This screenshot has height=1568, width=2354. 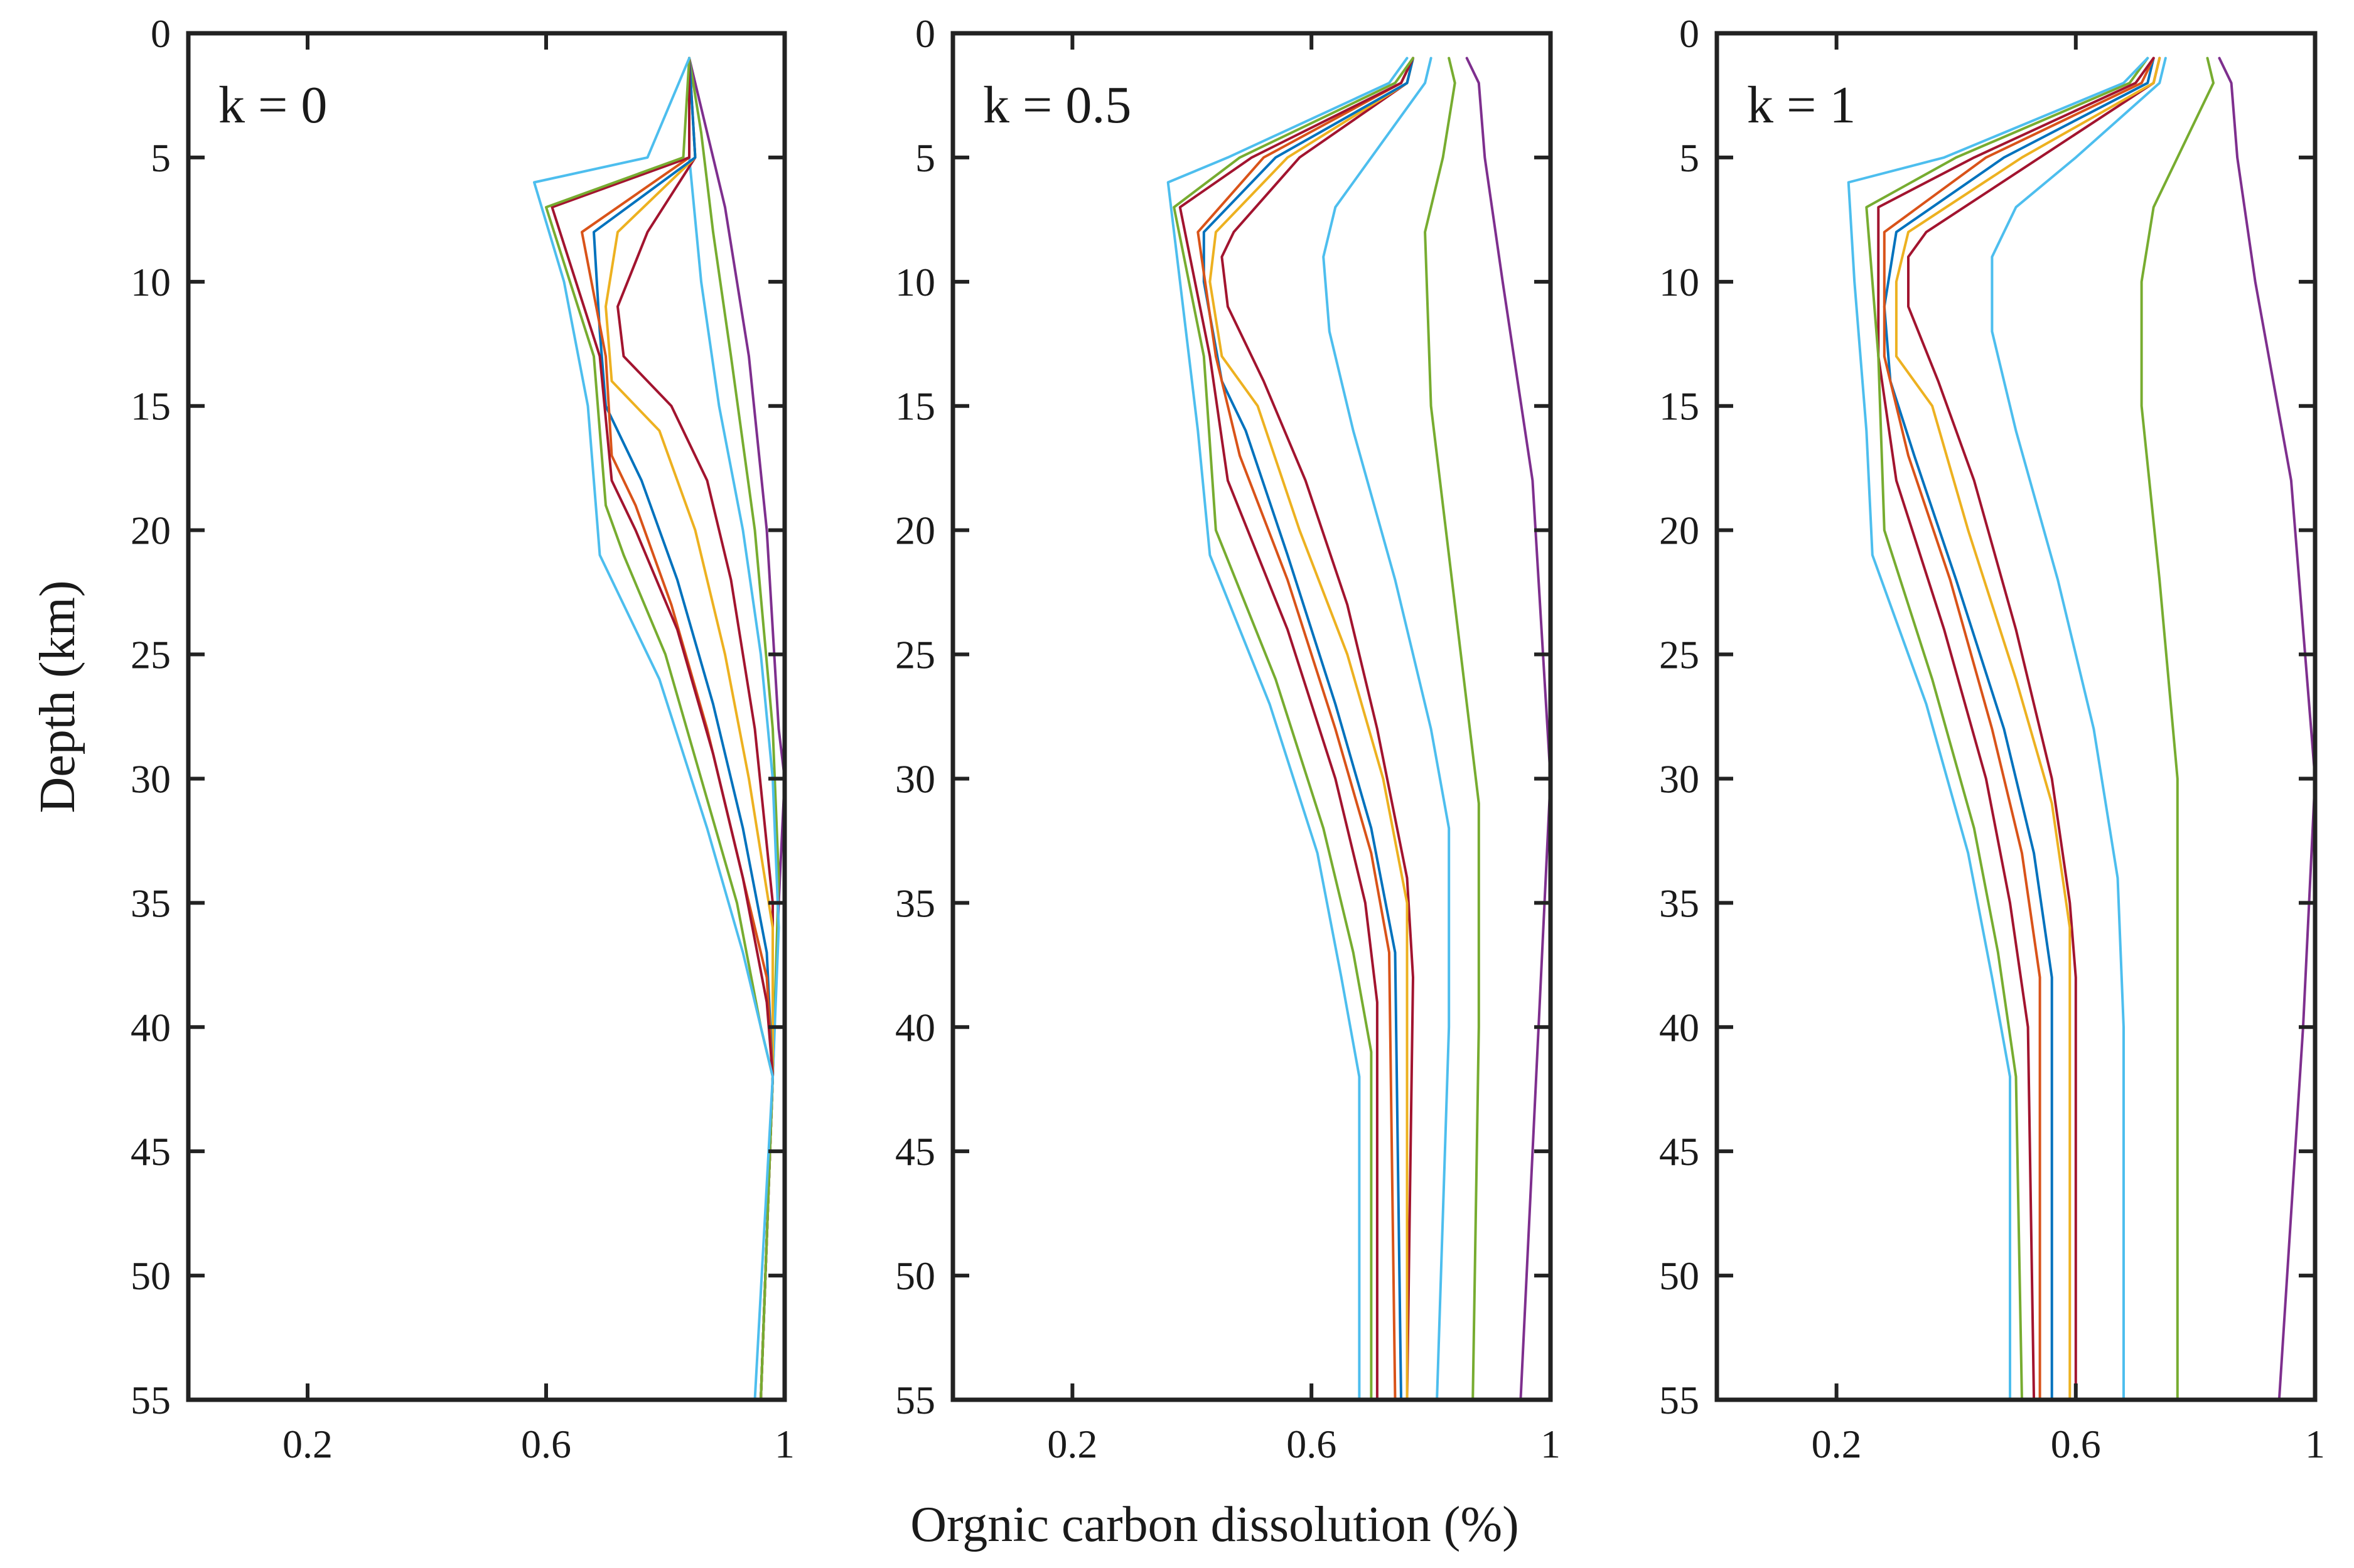 What do you see at coordinates (1801, 105) in the screenshot?
I see `panel-label: k = 1` at bounding box center [1801, 105].